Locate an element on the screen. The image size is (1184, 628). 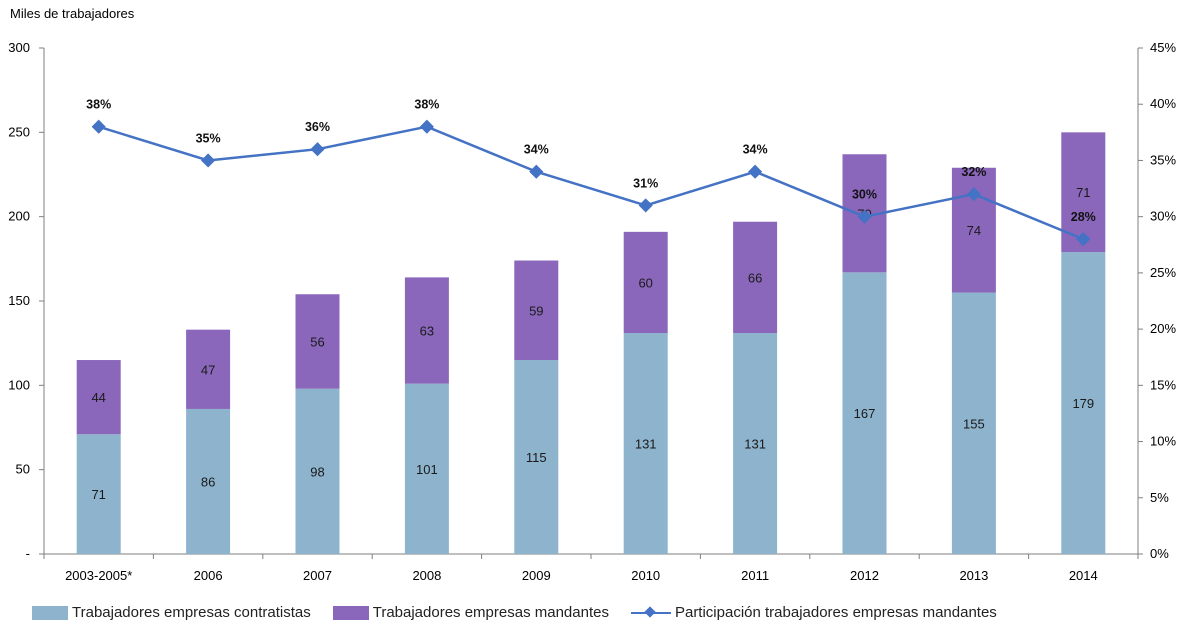
y-tick-label: 50 is located at coordinates (23, 469).